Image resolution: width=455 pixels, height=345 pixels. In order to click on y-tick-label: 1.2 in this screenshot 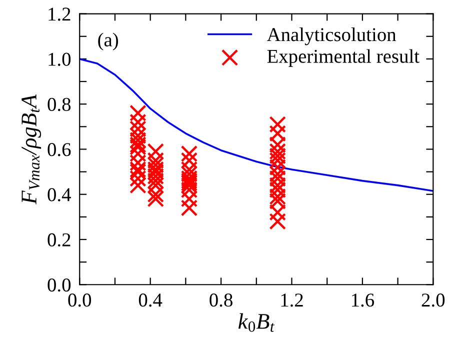, I will do `click(59, 14)`.